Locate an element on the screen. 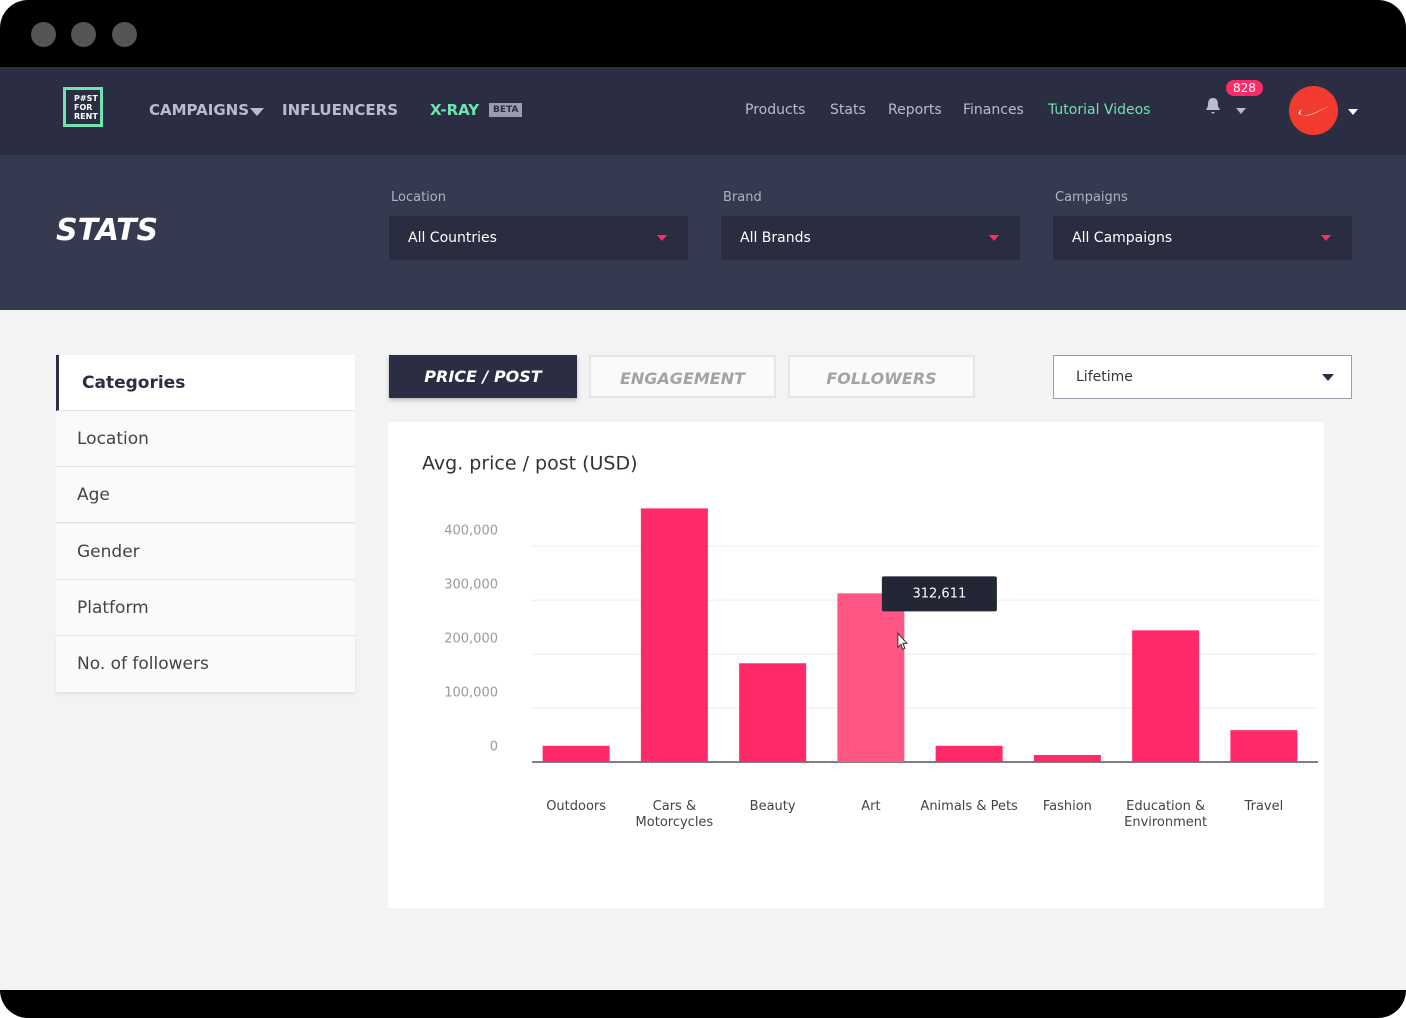 The height and width of the screenshot is (1018, 1406). filter-label: Brand is located at coordinates (742, 197).